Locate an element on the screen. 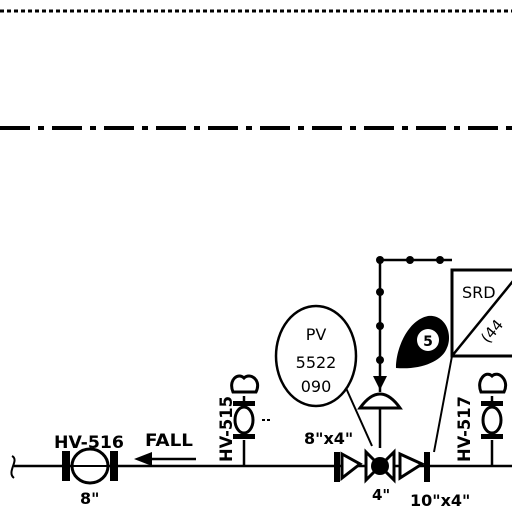 Image resolution: width=512 pixels, height=512 pixels. callout-badge is located at coordinates (423, 342).